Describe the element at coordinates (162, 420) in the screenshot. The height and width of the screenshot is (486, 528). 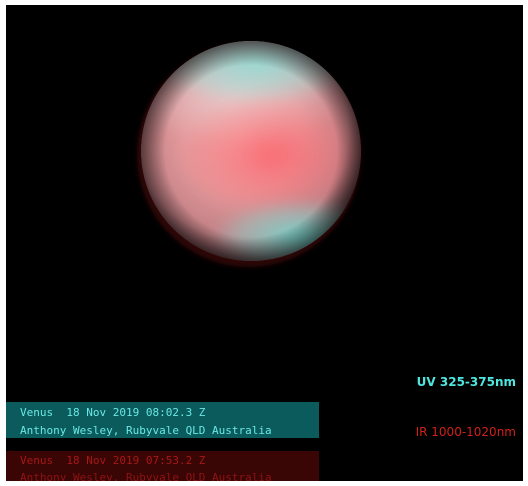
I see `uv-caption-box` at that location.